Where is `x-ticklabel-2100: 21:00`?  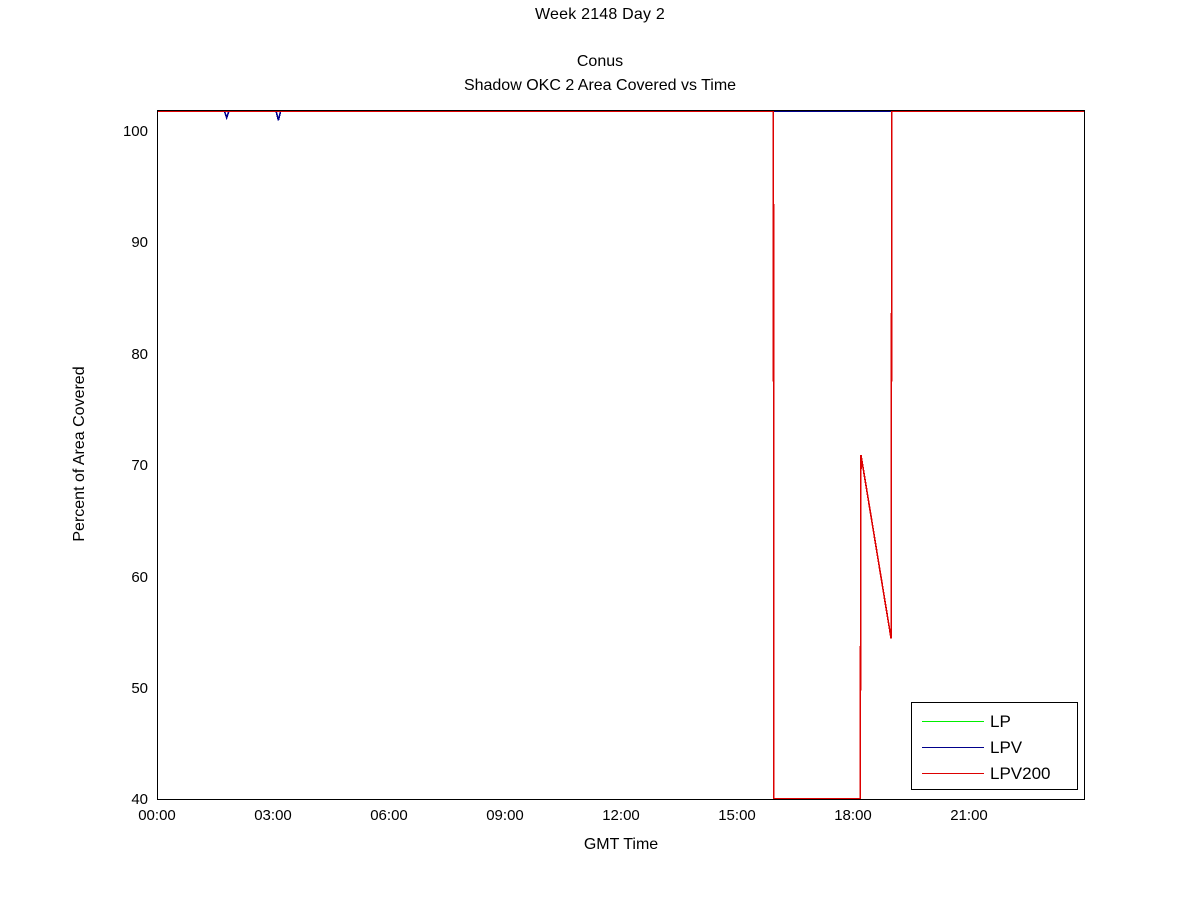
x-ticklabel-2100: 21:00 is located at coordinates (969, 815).